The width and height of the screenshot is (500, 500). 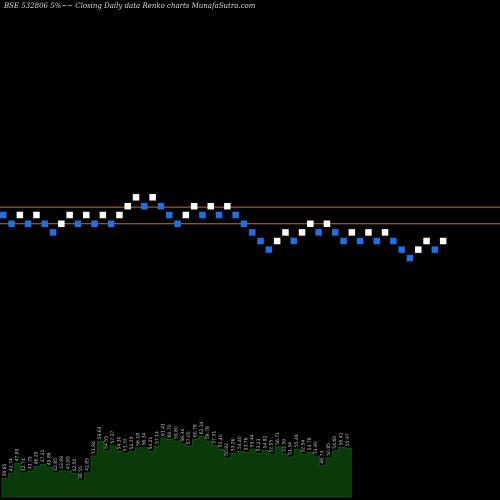 I want to click on volume-label: 56.41, so click(x=342, y=438).